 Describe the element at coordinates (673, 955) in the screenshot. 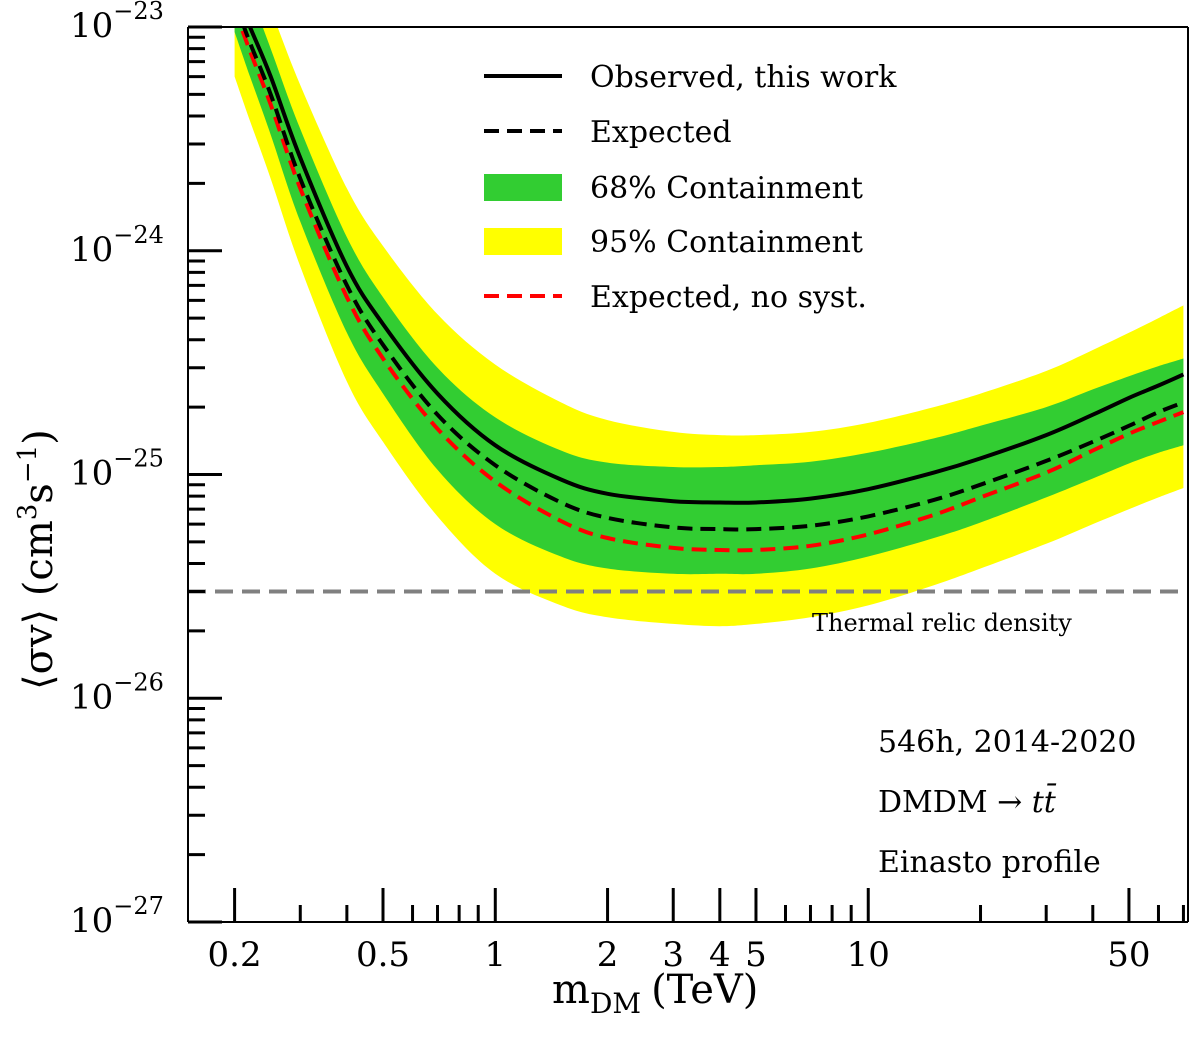

I see `x-tick-label: 3` at that location.